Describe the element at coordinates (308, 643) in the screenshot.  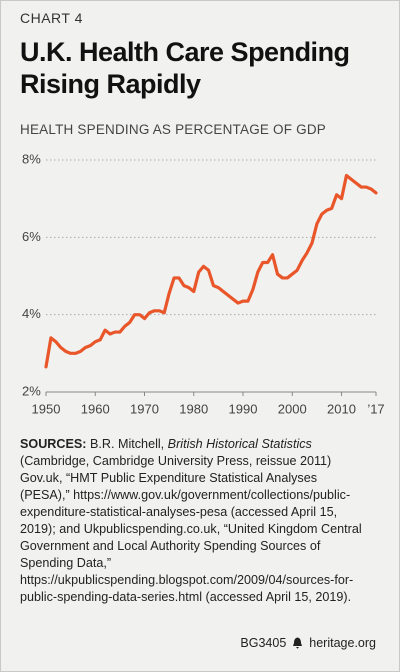
I see `footer: BG3405 heritage.org` at that location.